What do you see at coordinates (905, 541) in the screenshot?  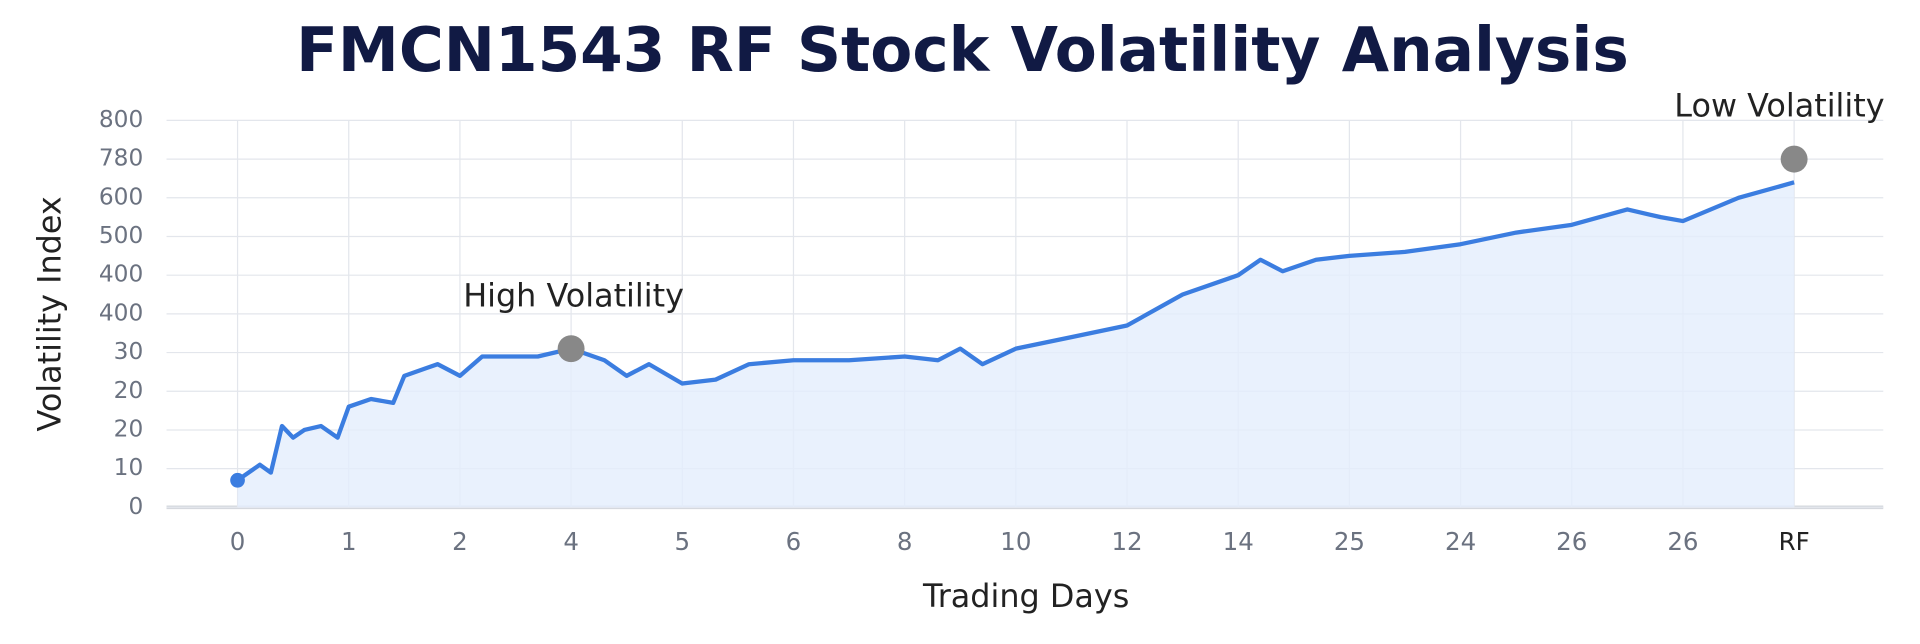 I see `x-tick-label: 8` at bounding box center [905, 541].